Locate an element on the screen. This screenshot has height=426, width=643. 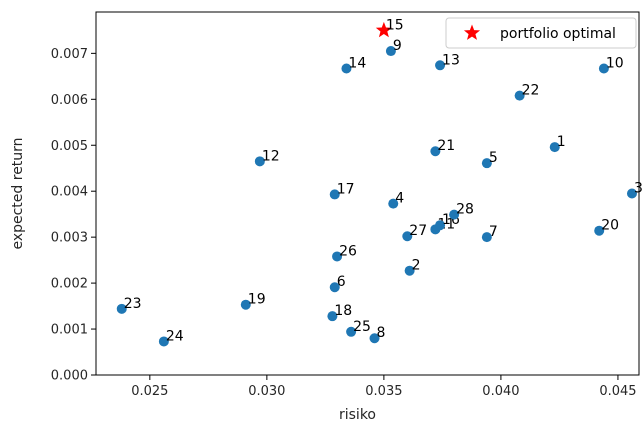
x-tick-label: 0.030 is located at coordinates (266, 391).